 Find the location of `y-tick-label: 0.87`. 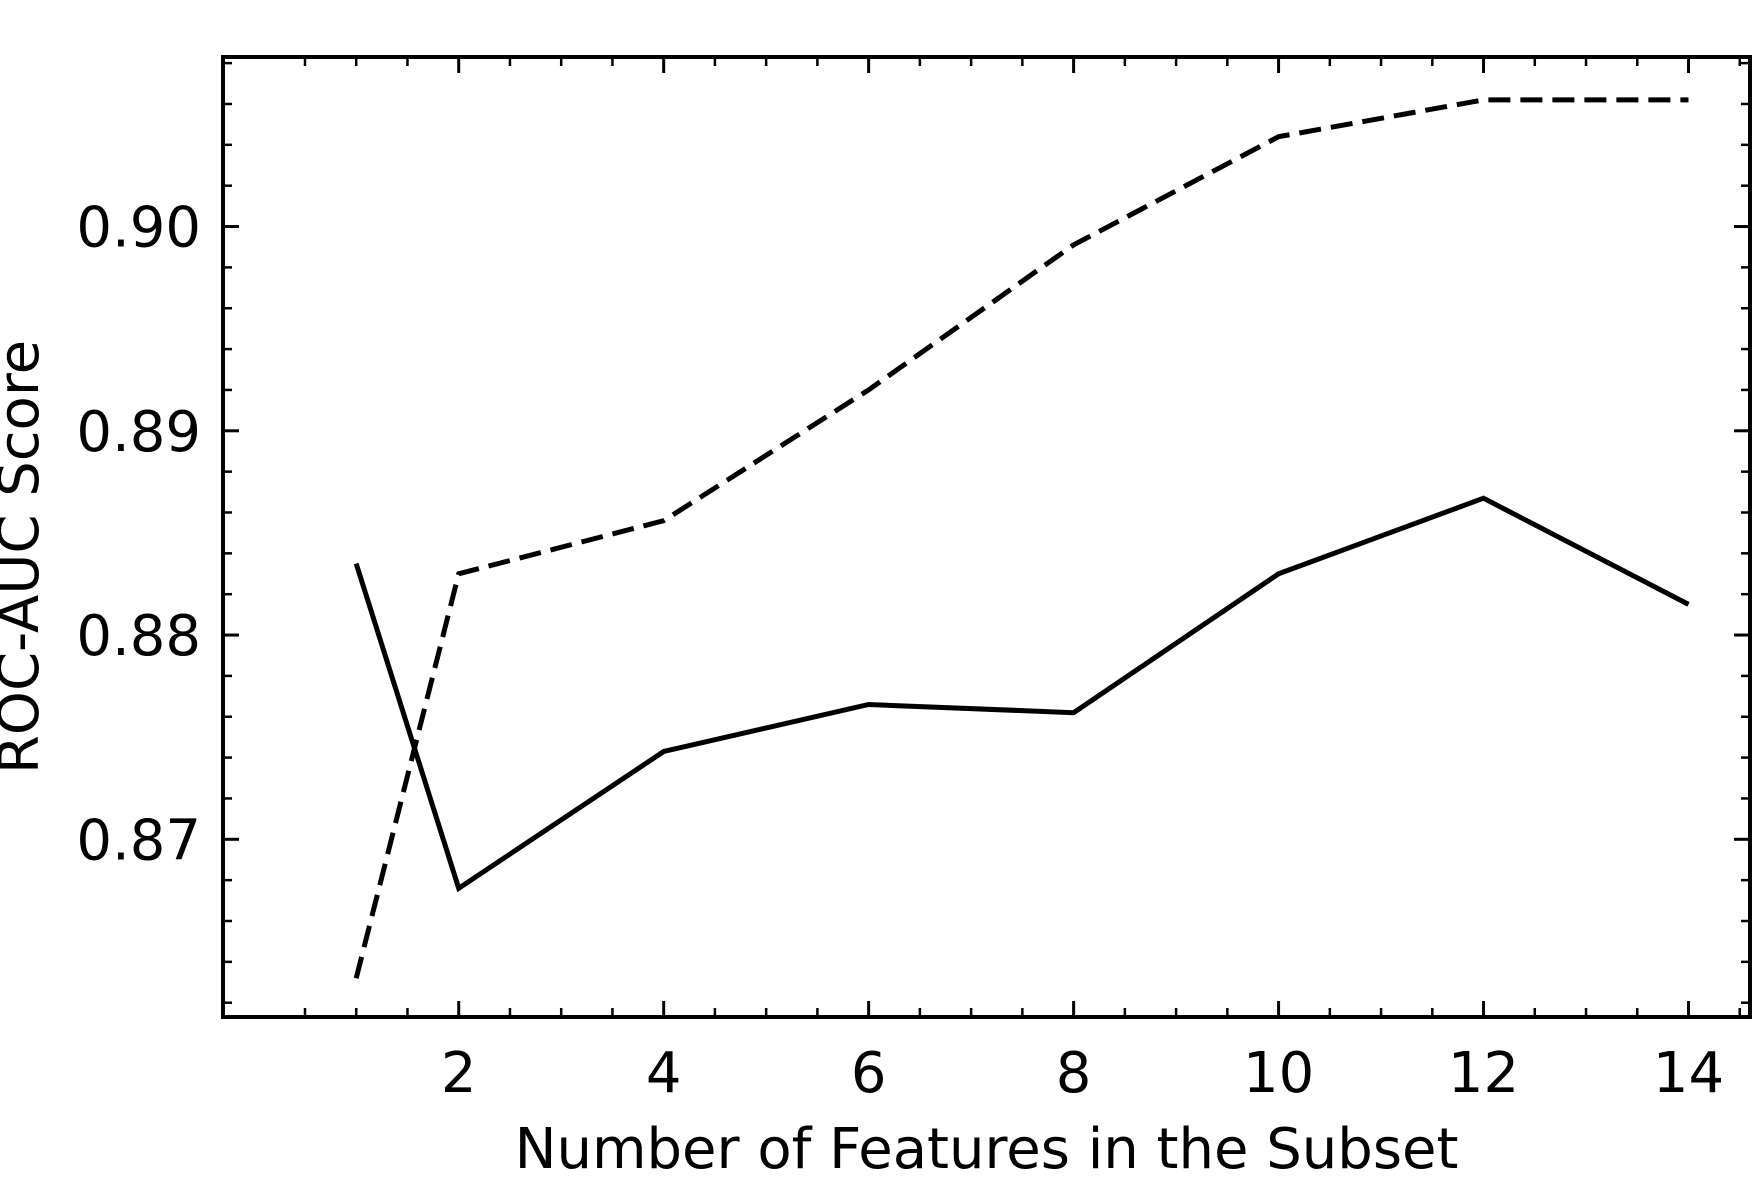

y-tick-label: 0.87 is located at coordinates (138, 840).